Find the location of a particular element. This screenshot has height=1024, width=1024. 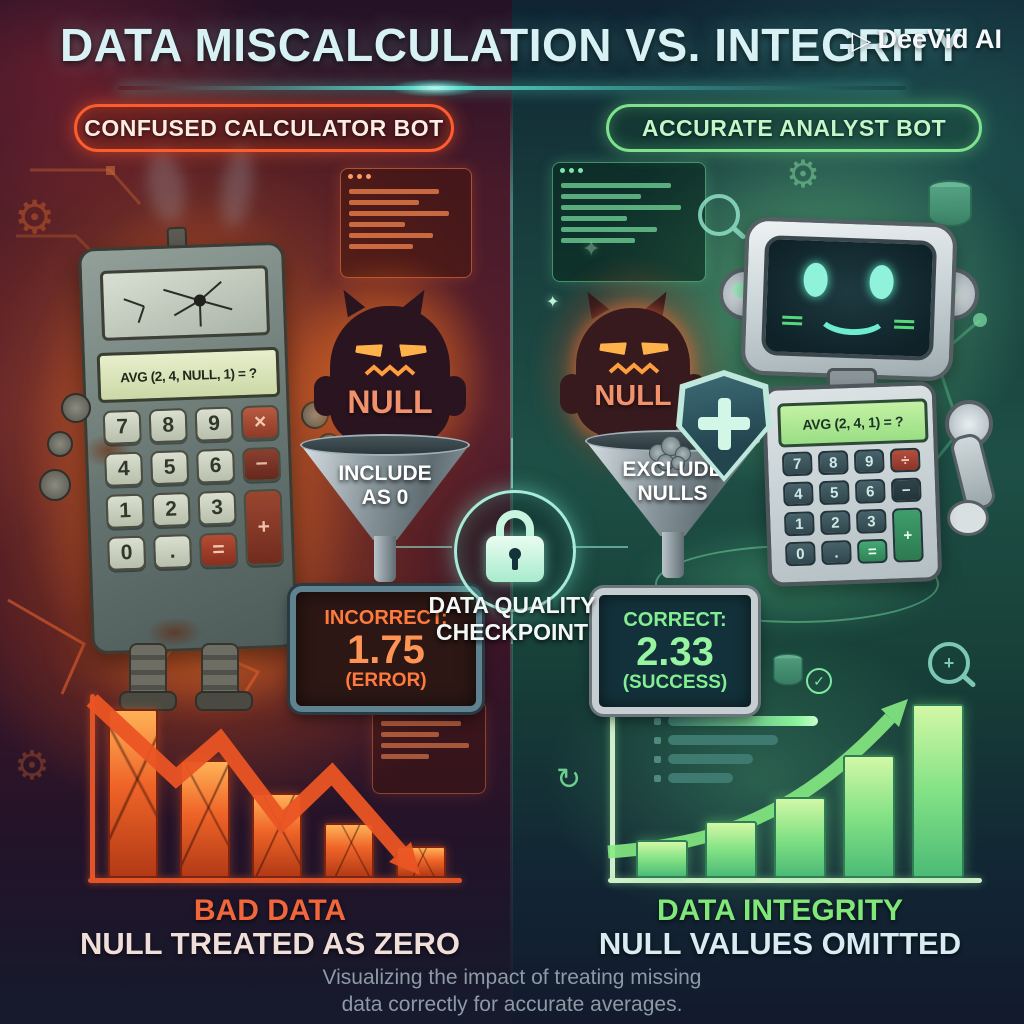

right-footer-title: DATA INTEGRITY is located at coordinates (780, 910).